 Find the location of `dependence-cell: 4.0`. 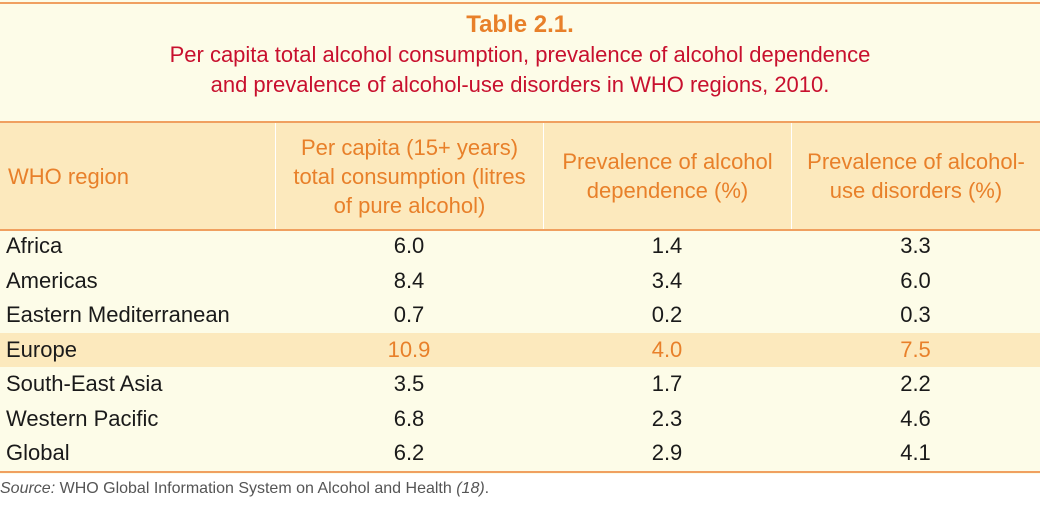

dependence-cell: 4.0 is located at coordinates (667, 349).